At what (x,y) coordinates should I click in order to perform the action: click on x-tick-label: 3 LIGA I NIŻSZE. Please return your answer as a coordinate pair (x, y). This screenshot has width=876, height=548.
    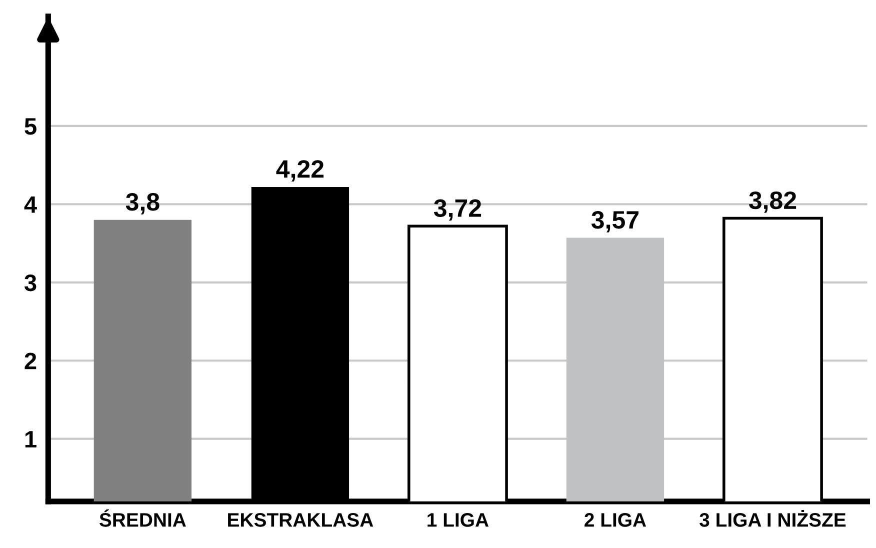
    Looking at the image, I should click on (773, 518).